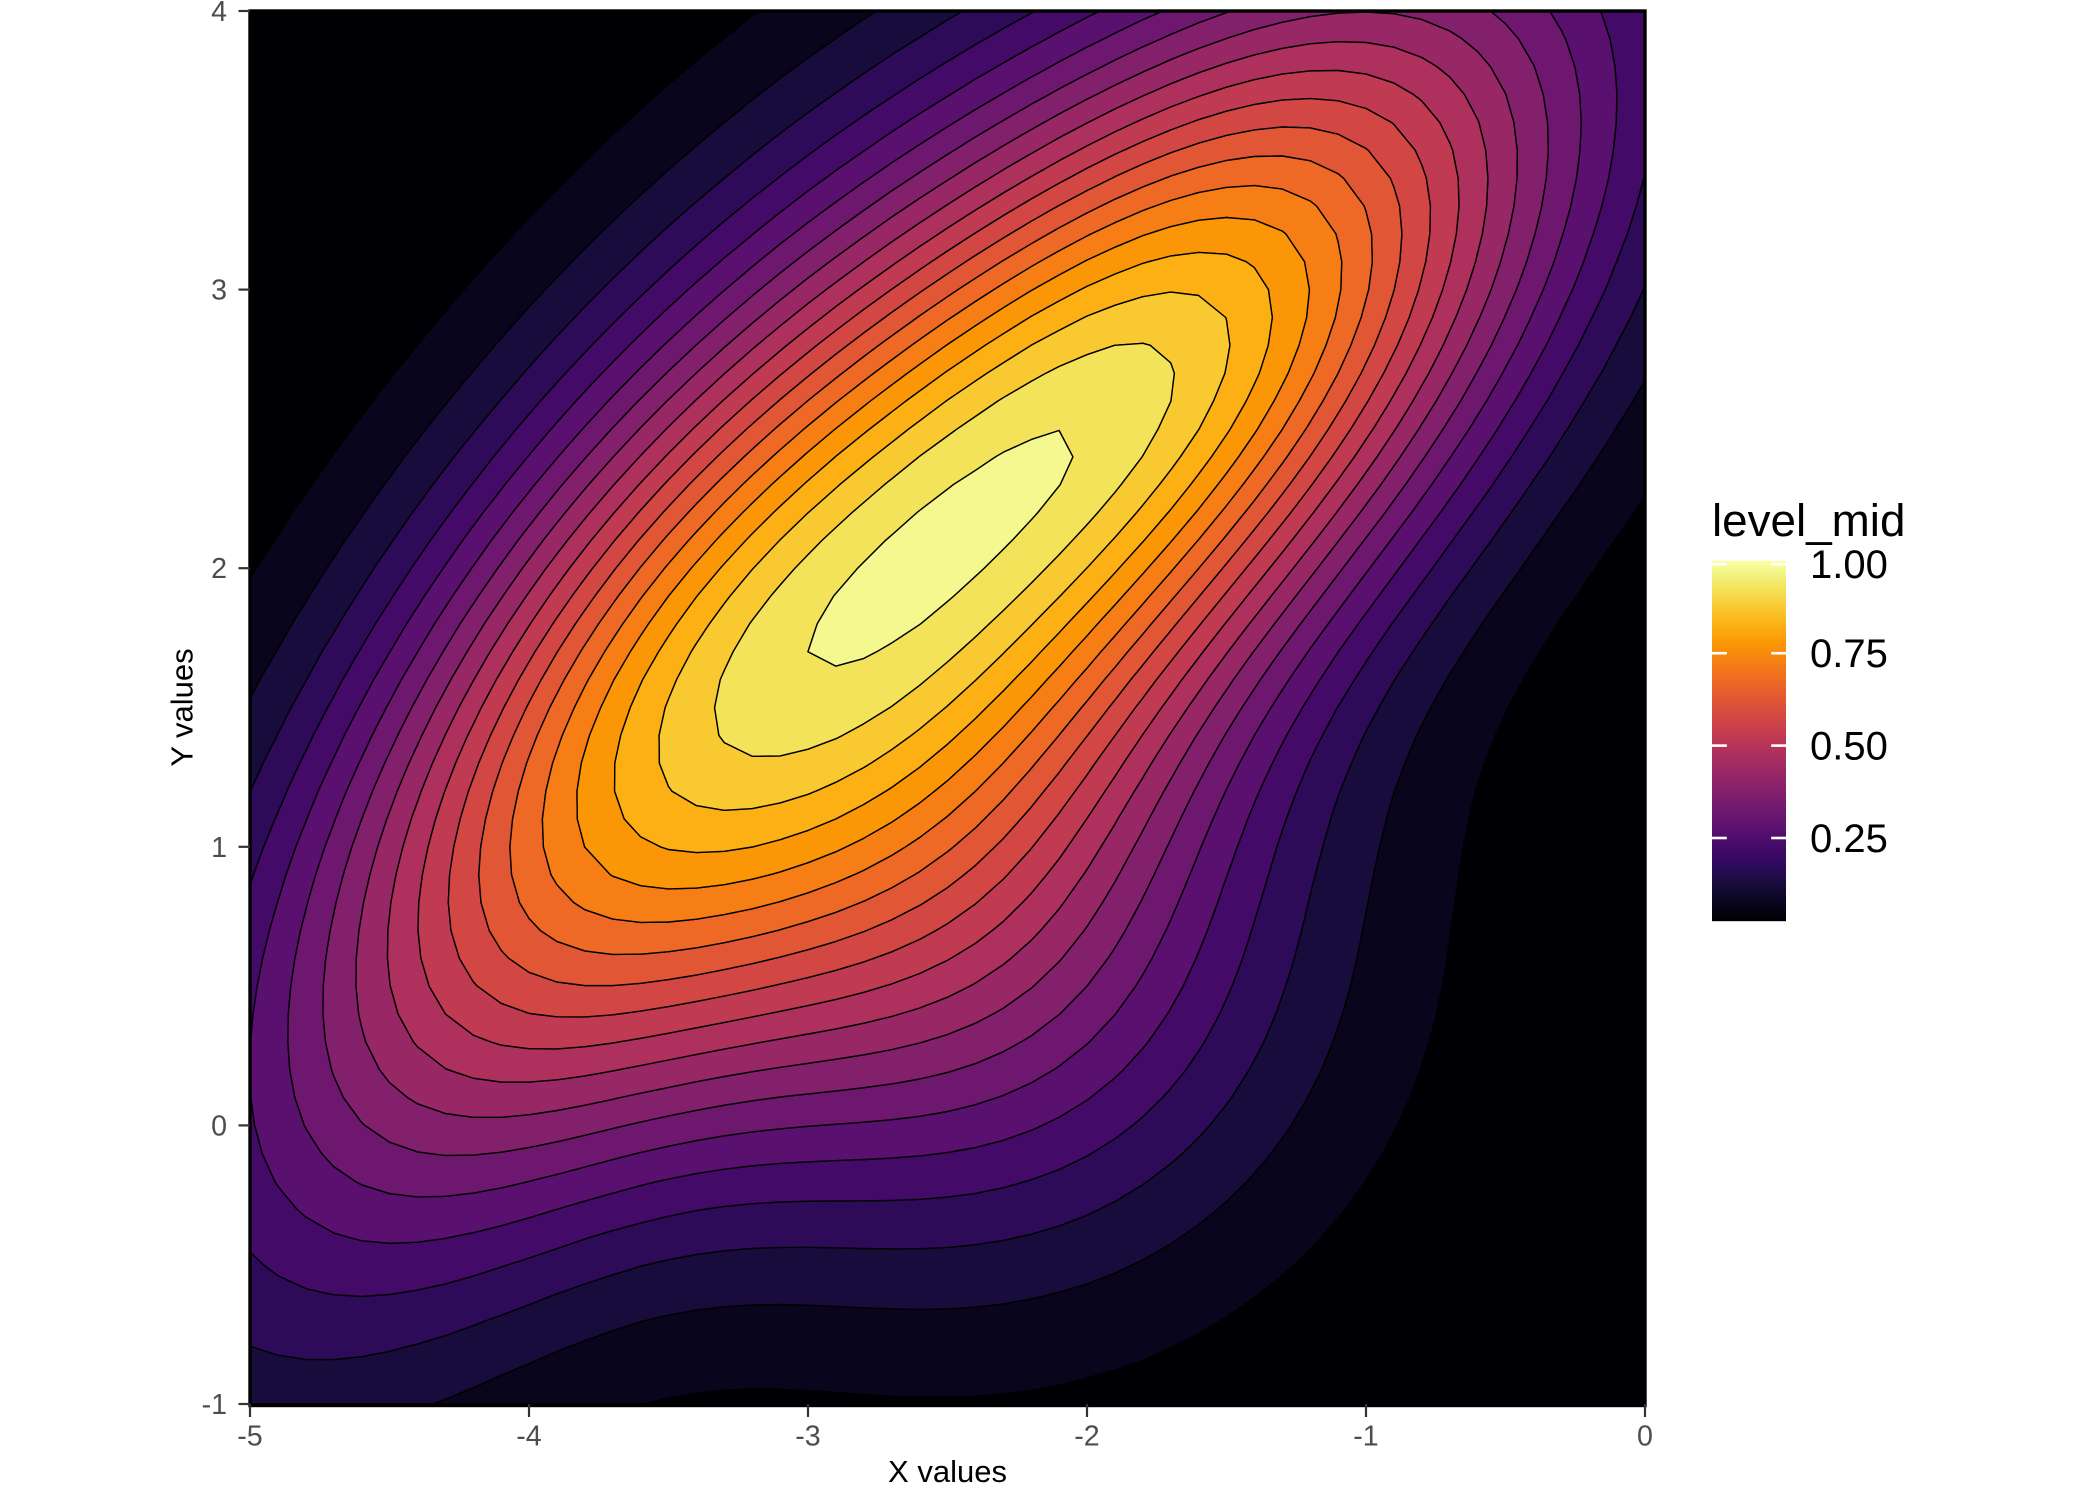 The width and height of the screenshot is (2100, 1500). What do you see at coordinates (1849, 565) in the screenshot?
I see `svg-text: 1.00` at bounding box center [1849, 565].